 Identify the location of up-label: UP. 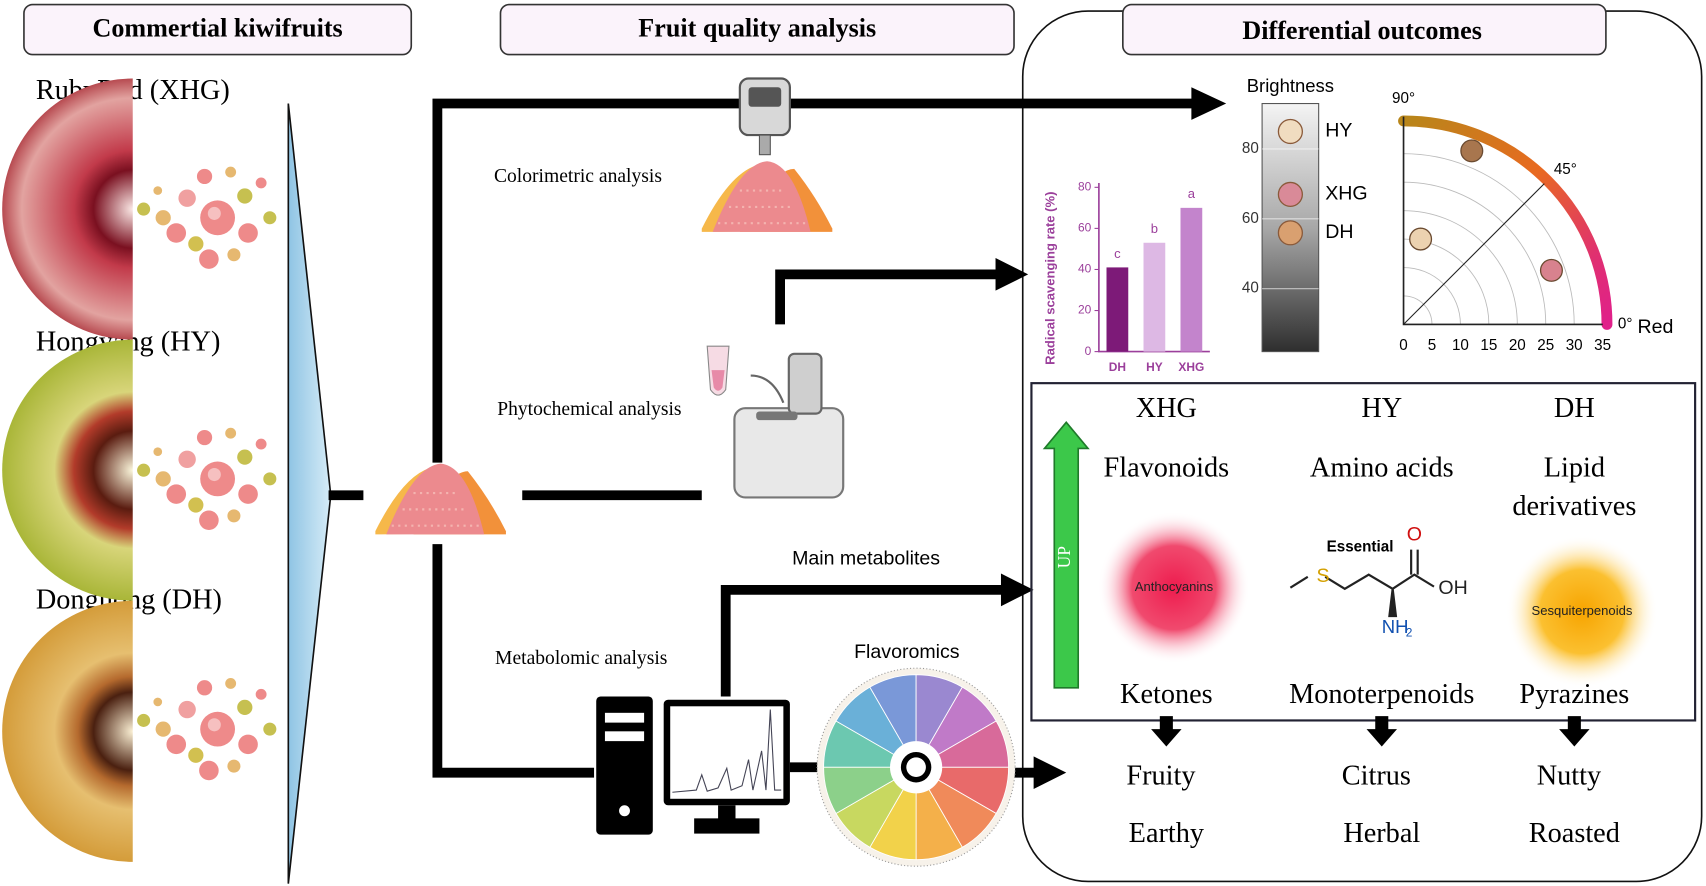
(1064, 557).